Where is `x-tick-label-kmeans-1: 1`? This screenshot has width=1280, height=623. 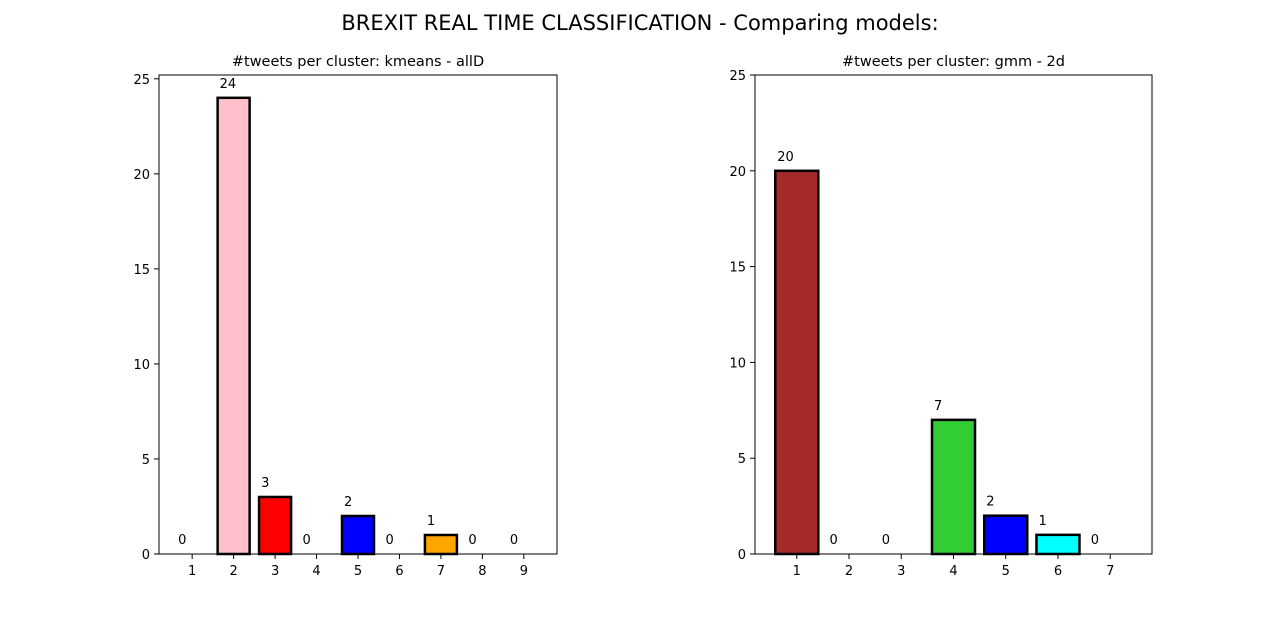
x-tick-label-kmeans-1: 1 is located at coordinates (192, 571).